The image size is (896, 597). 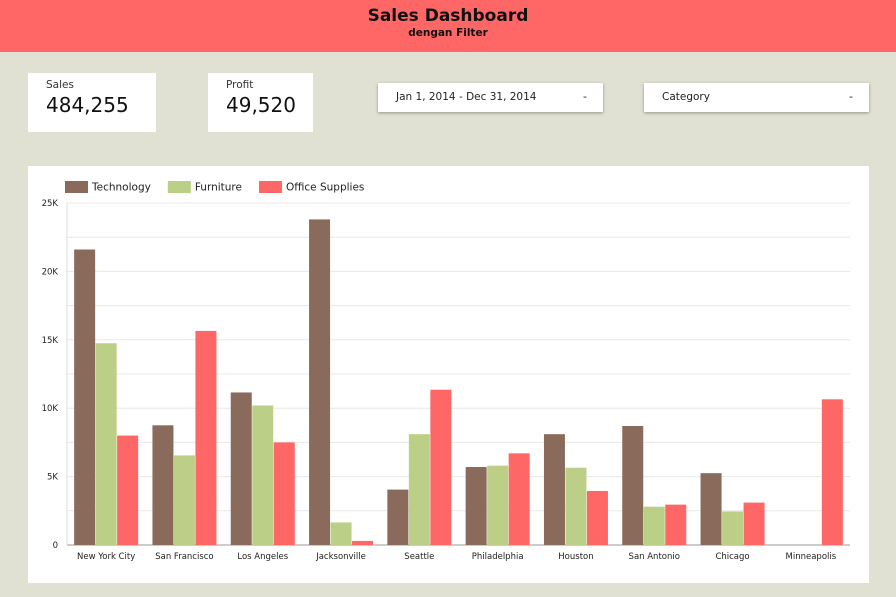 What do you see at coordinates (733, 528) in the screenshot?
I see `bar-furniture-chicago` at bounding box center [733, 528].